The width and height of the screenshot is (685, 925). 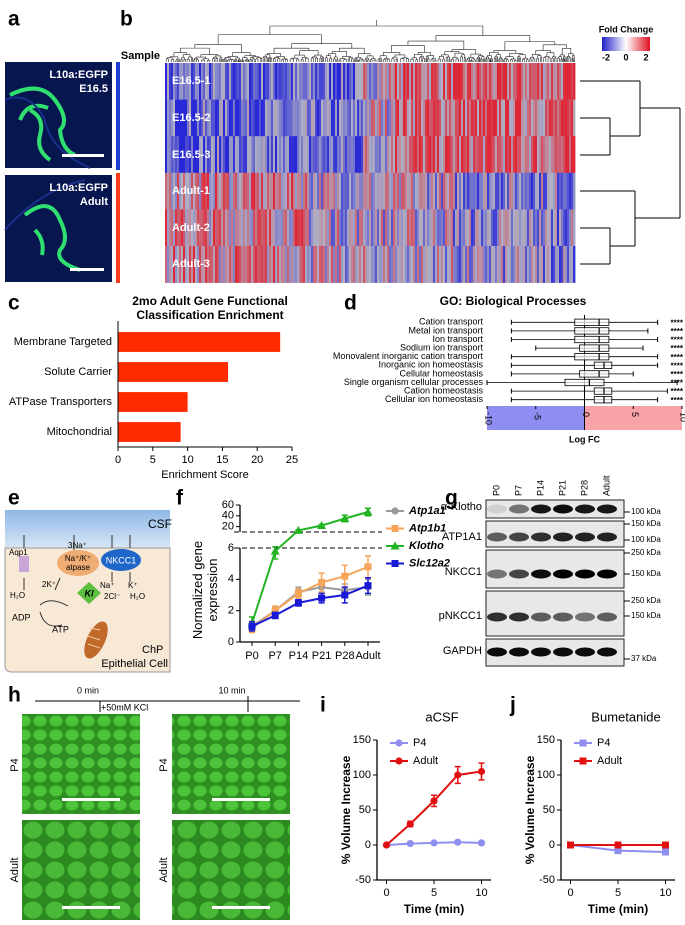 What do you see at coordinates (241, 799) in the screenshot?
I see `scale-bar` at bounding box center [241, 799].